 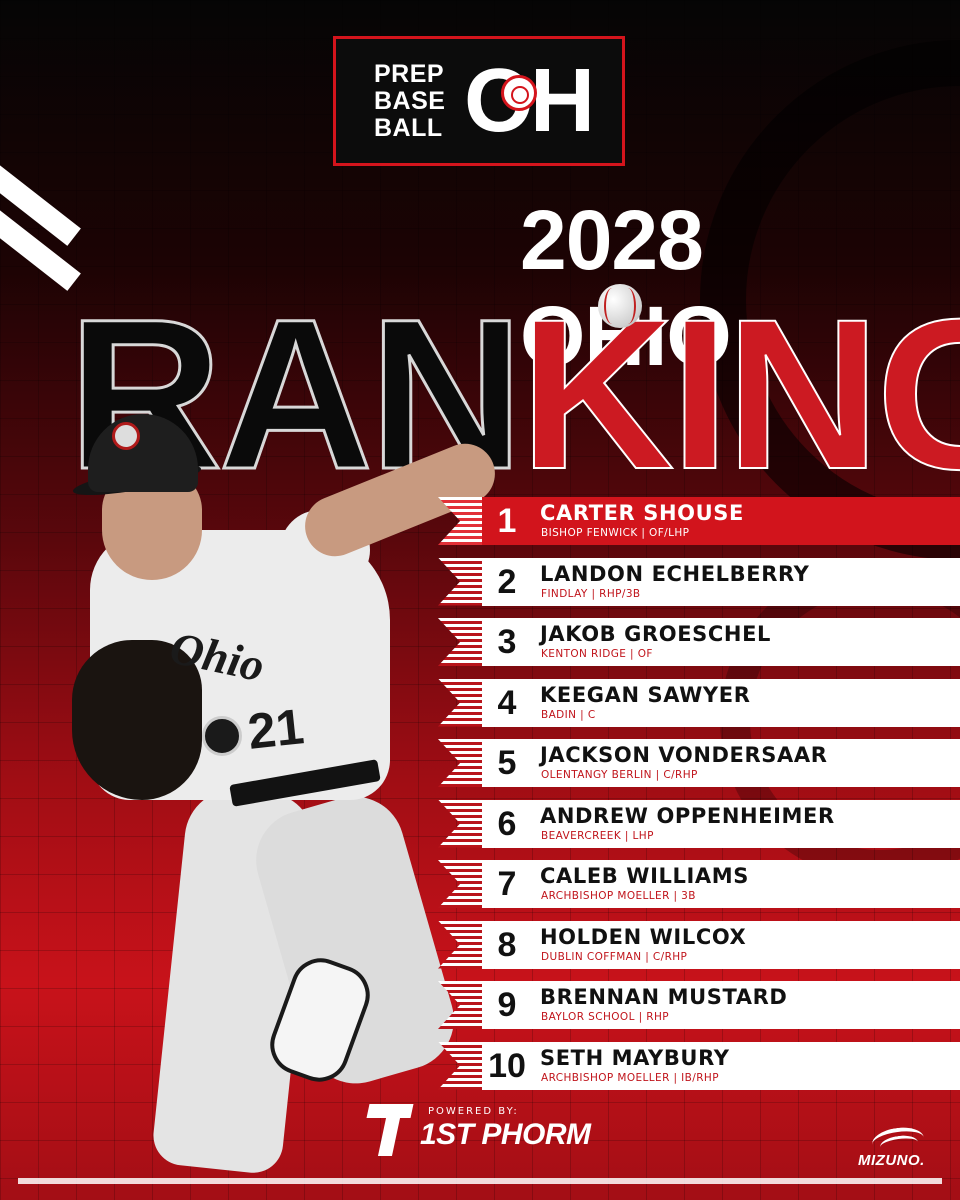 What do you see at coordinates (473, 1111) in the screenshot?
I see `powered-by-label: POWERED BY:` at bounding box center [473, 1111].